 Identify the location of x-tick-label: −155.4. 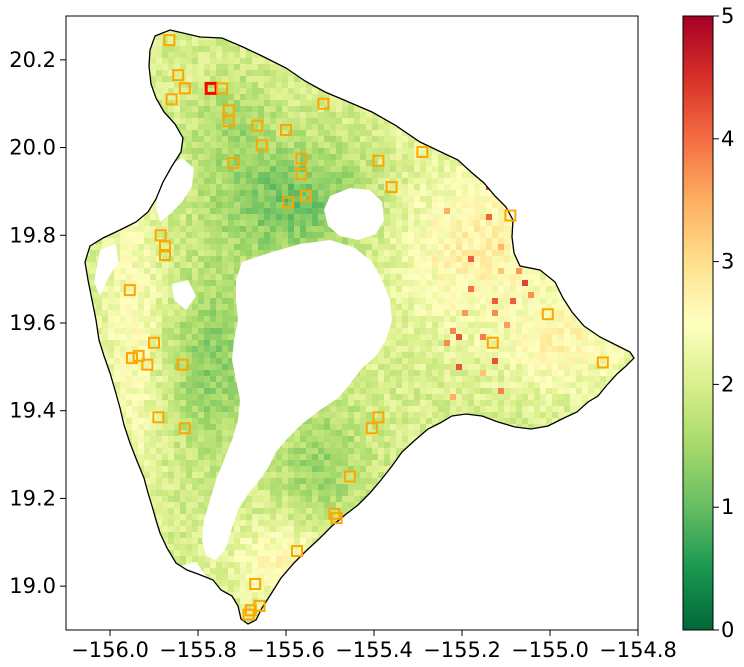
(374, 650).